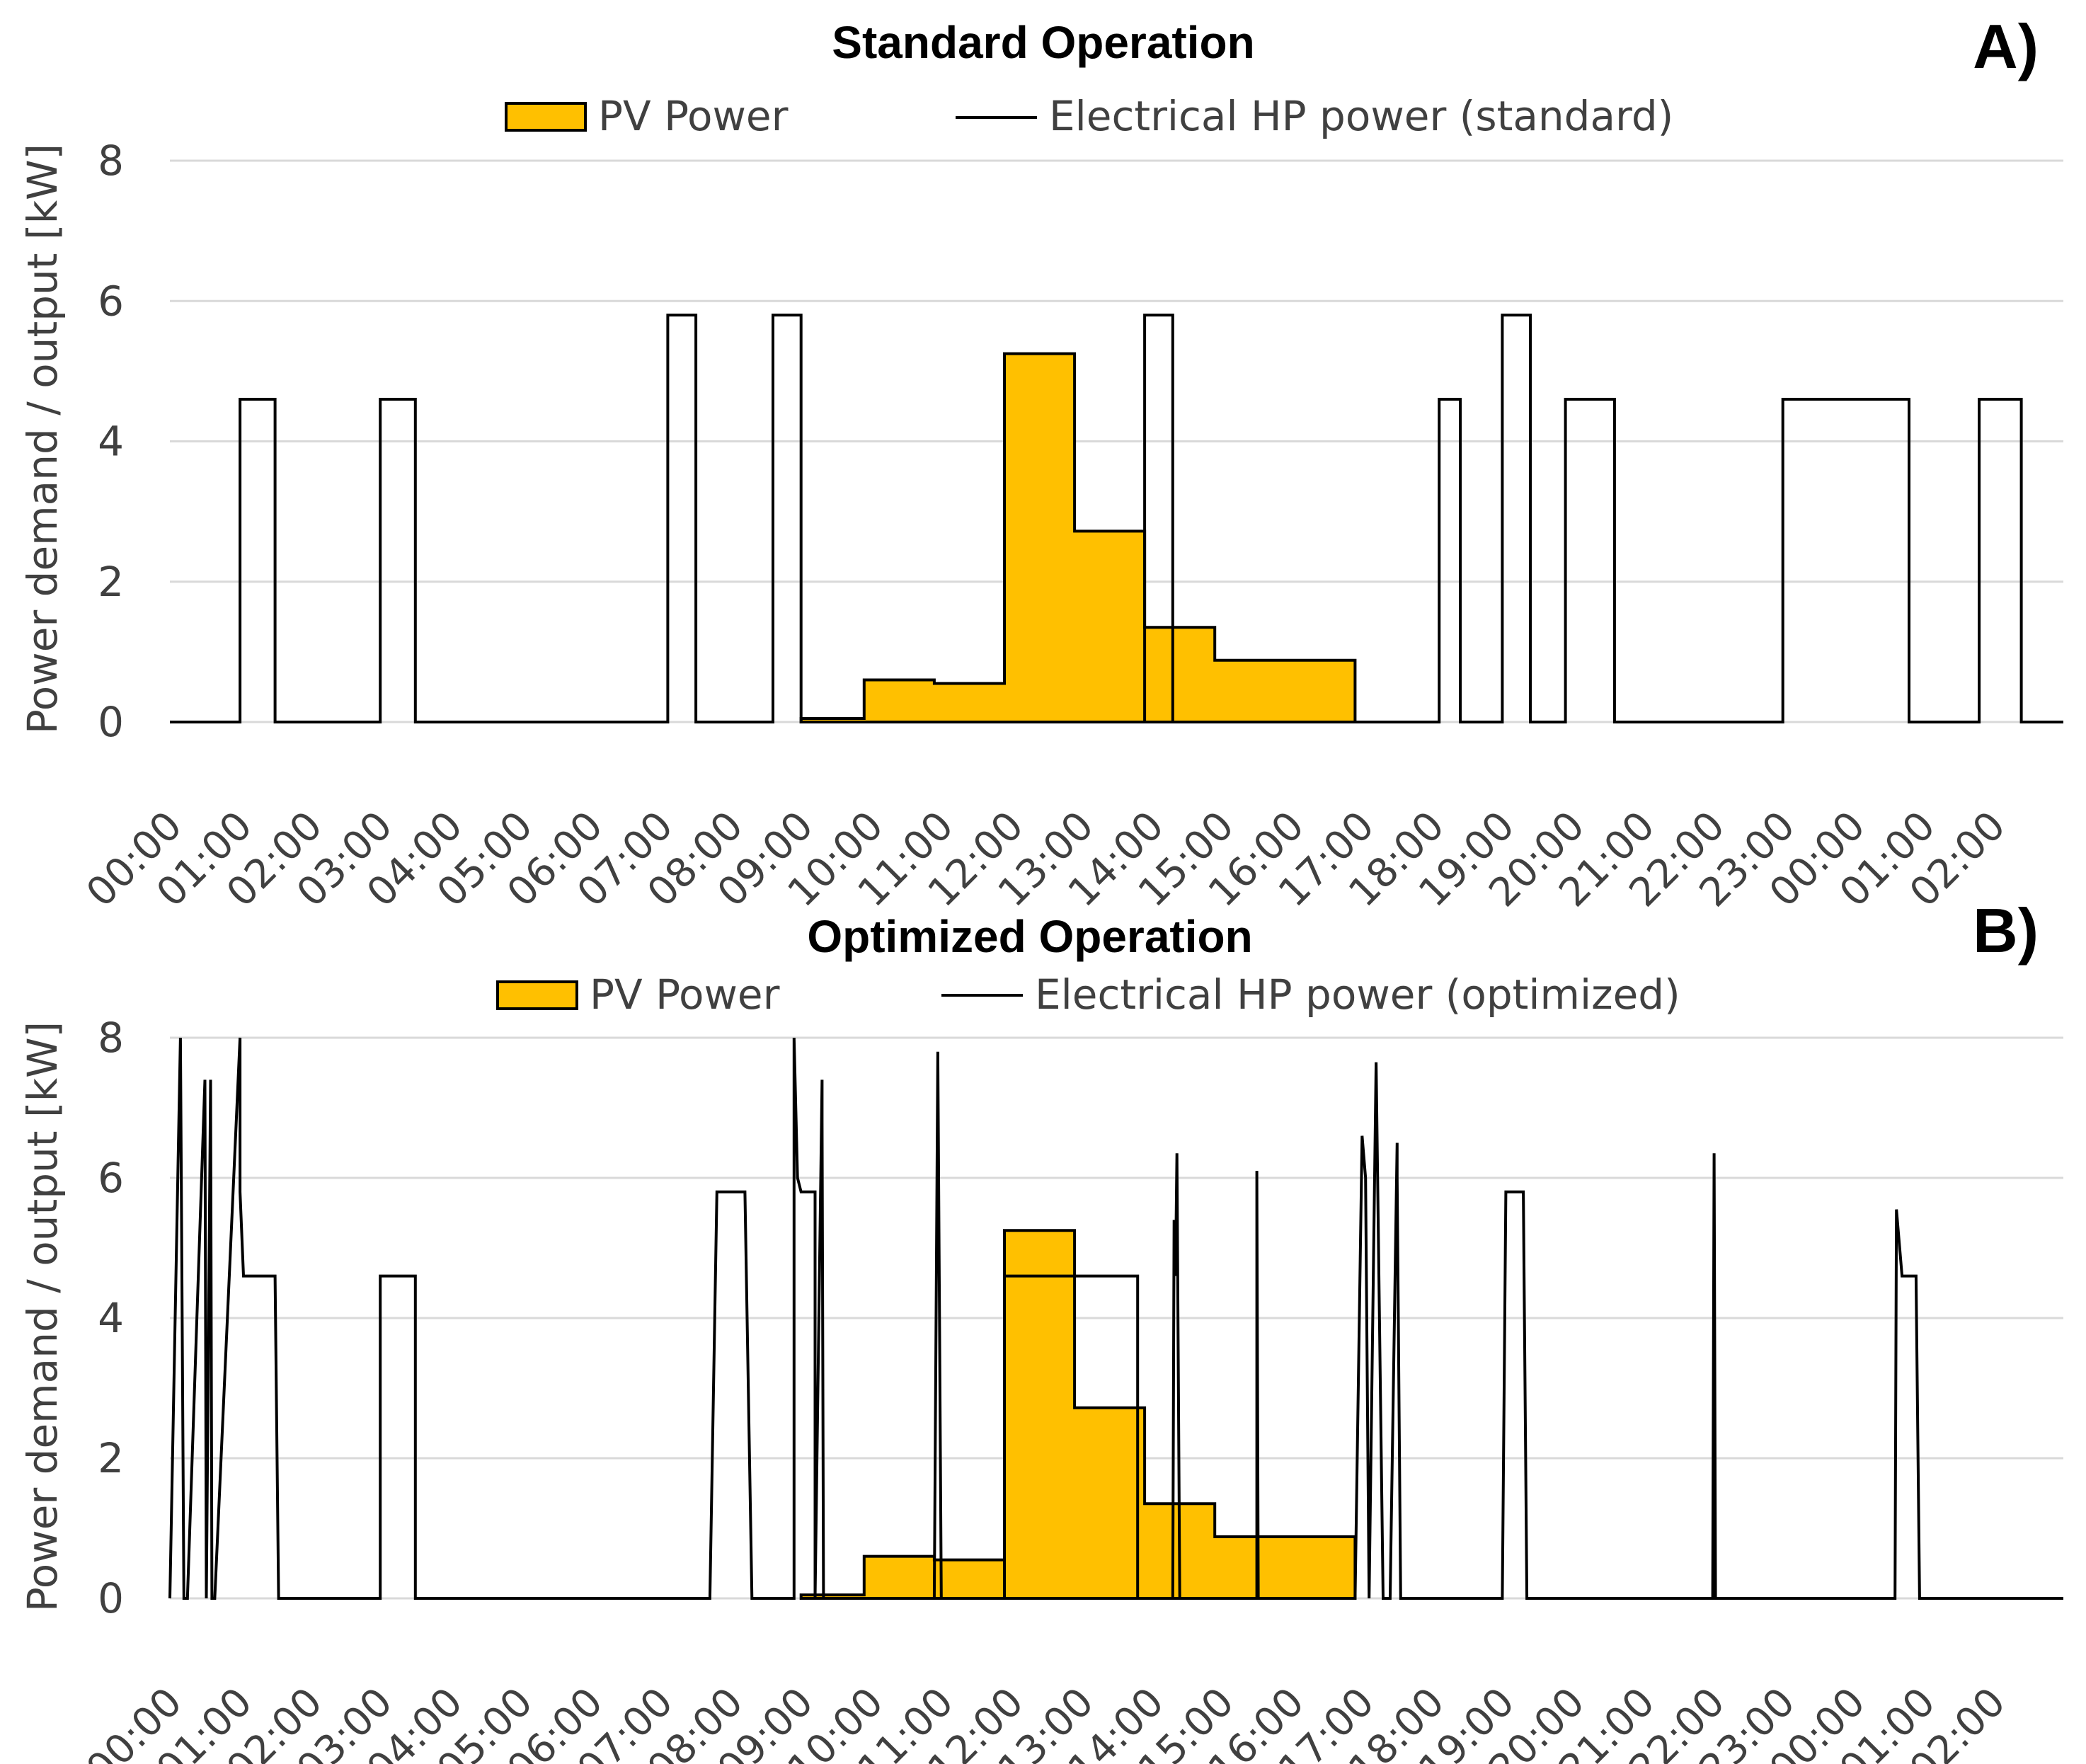  Describe the element at coordinates (1029, 936) in the screenshot. I see `chart-title: Optimized Operation` at that location.